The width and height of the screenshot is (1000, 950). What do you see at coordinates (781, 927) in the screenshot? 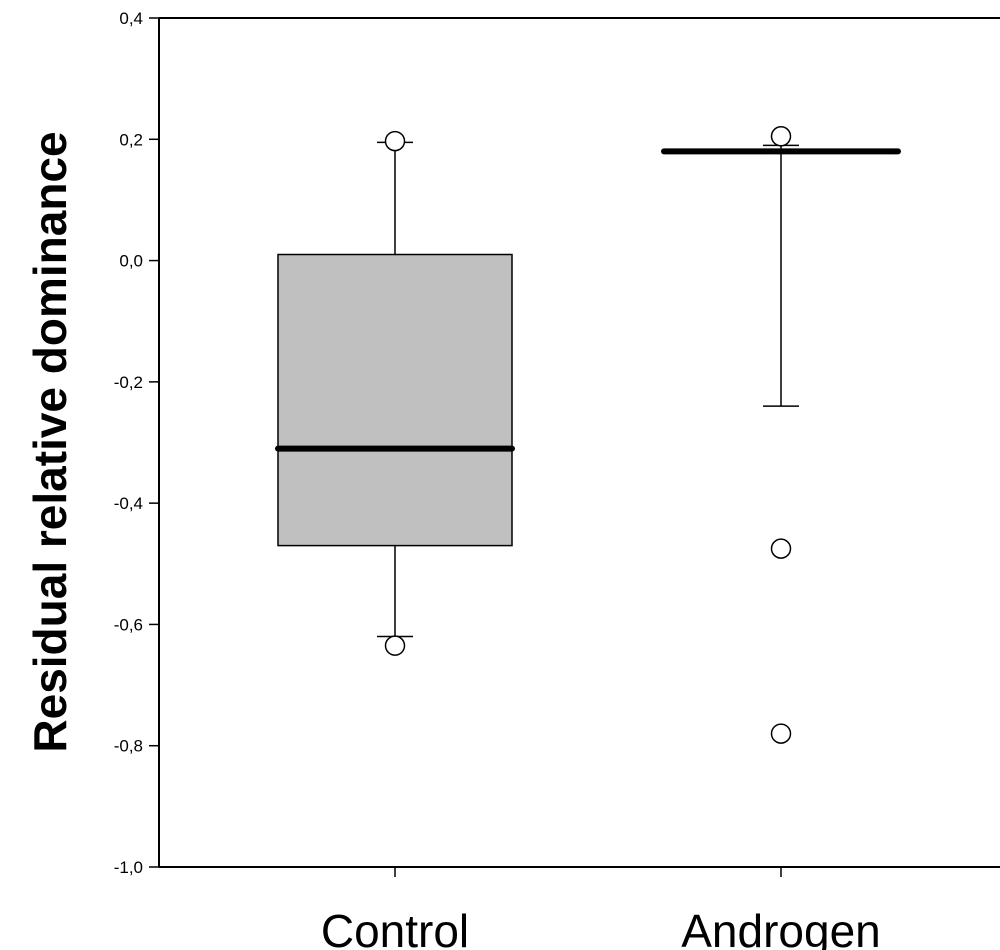
I see `x-tick-label: Androgen` at bounding box center [781, 927].